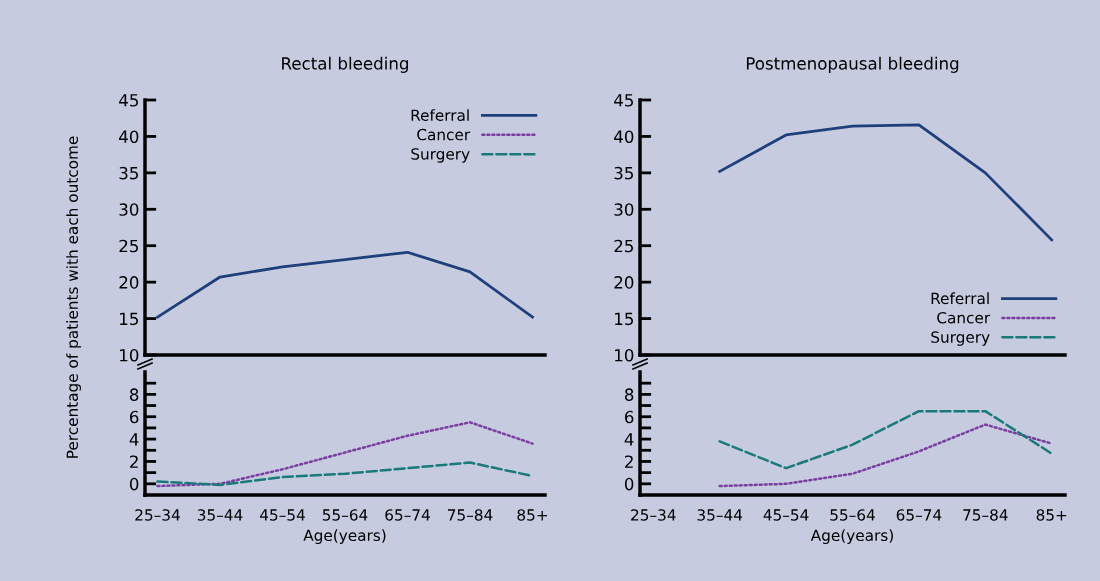 The width and height of the screenshot is (1100, 581). Describe the element at coordinates (73, 297) in the screenshot. I see `y-axis-title: Percentage of patients with each outcome` at that location.